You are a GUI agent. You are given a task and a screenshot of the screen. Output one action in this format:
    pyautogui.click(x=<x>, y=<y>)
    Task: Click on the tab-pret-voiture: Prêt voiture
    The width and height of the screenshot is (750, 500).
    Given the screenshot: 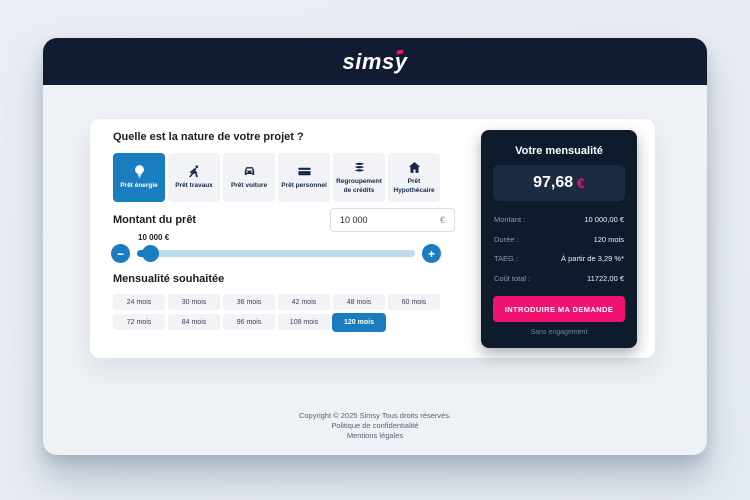 What is the action you would take?
    pyautogui.click(x=249, y=177)
    